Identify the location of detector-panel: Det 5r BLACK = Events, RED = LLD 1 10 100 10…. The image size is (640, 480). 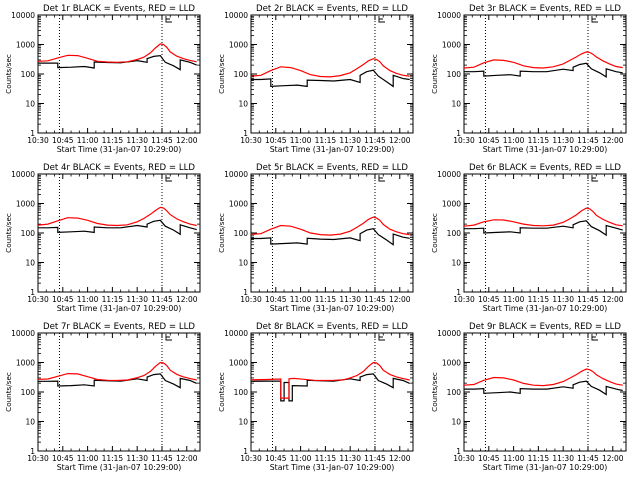
(315, 238).